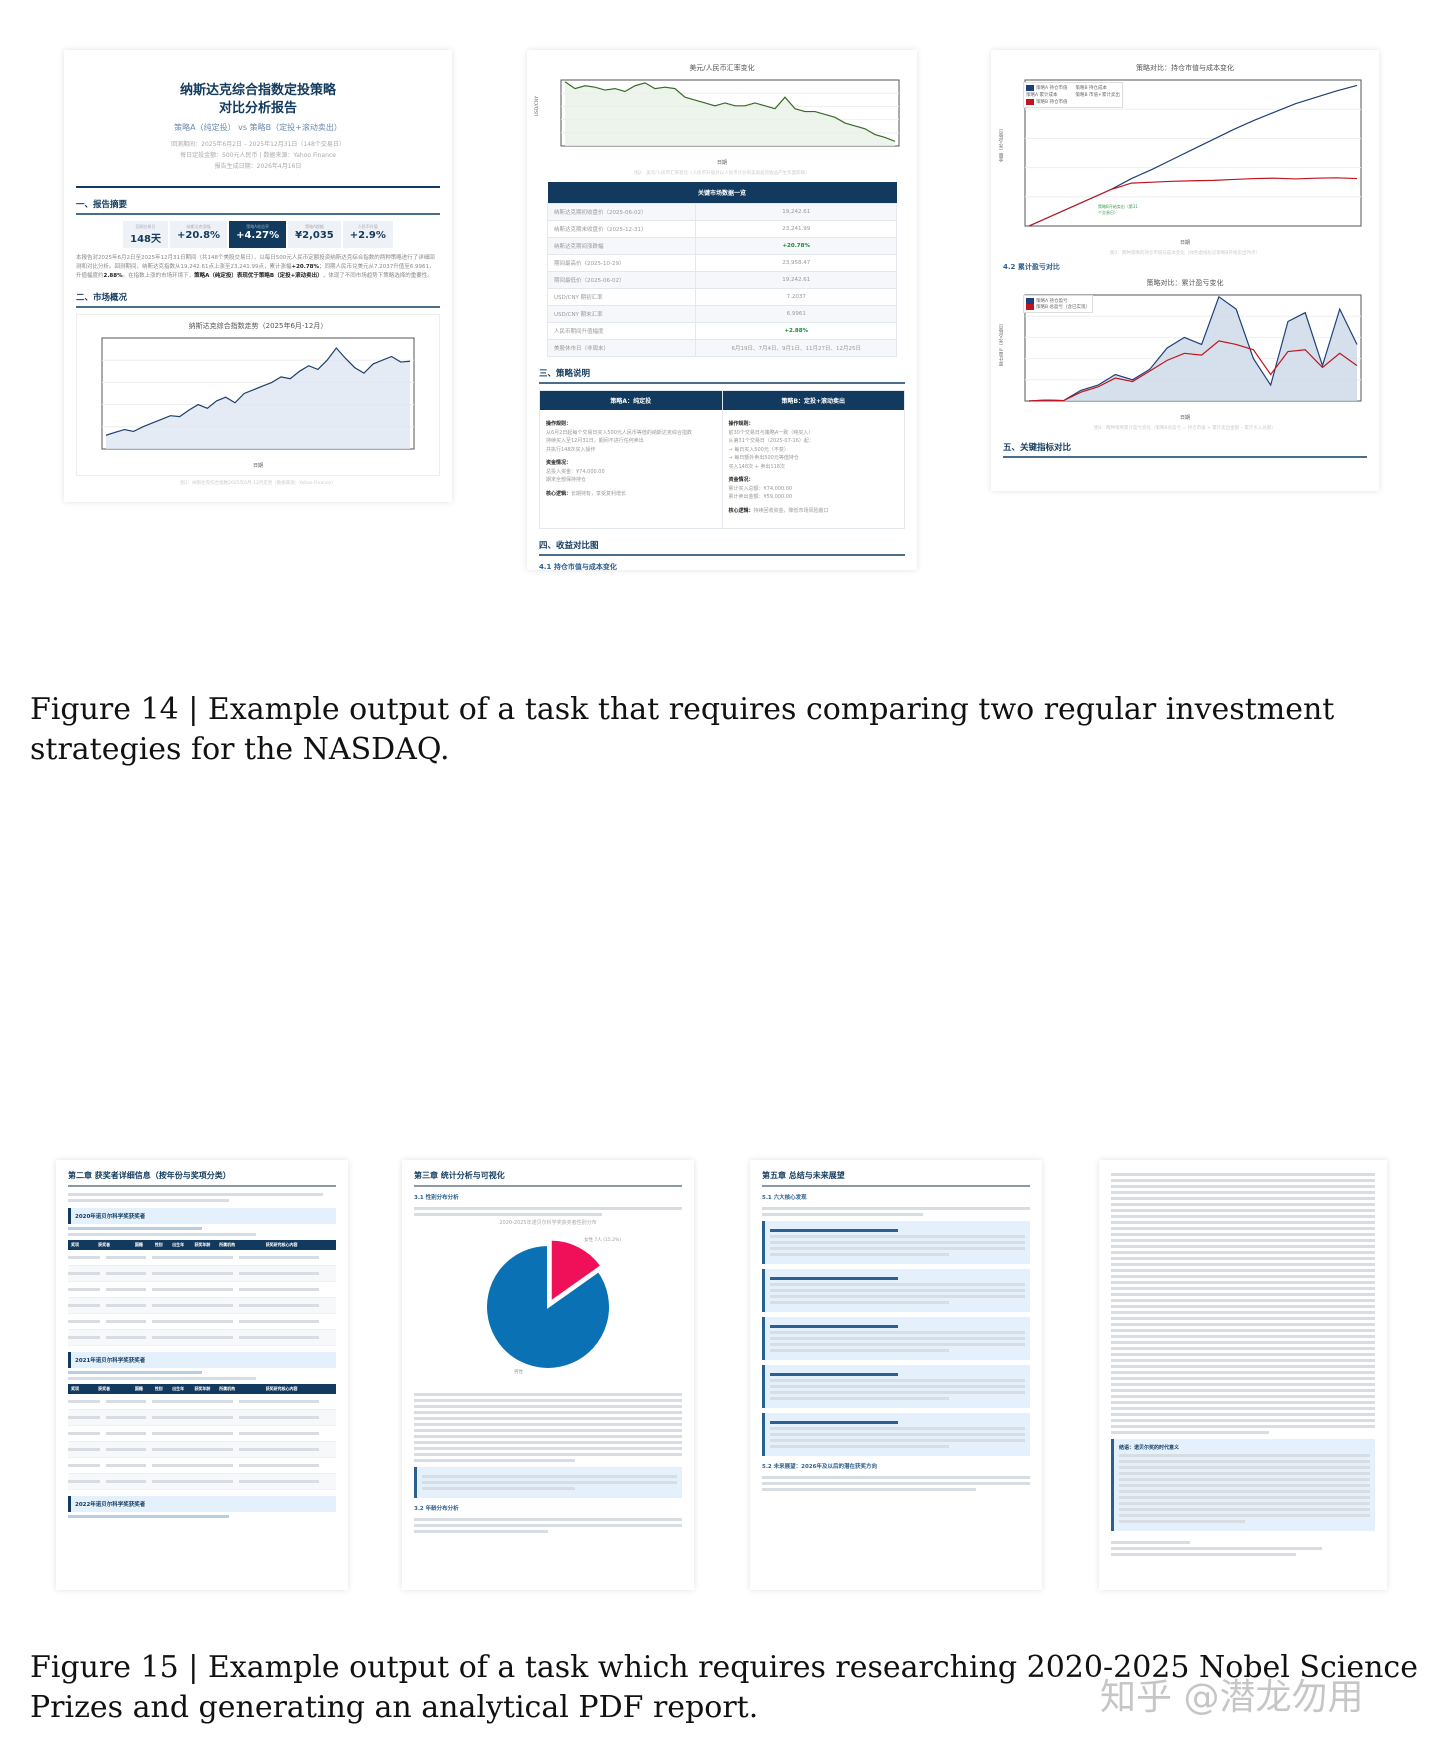  Describe the element at coordinates (621, 280) in the screenshot. I see `row-label: 期间最低价（2025-06-02）` at that location.